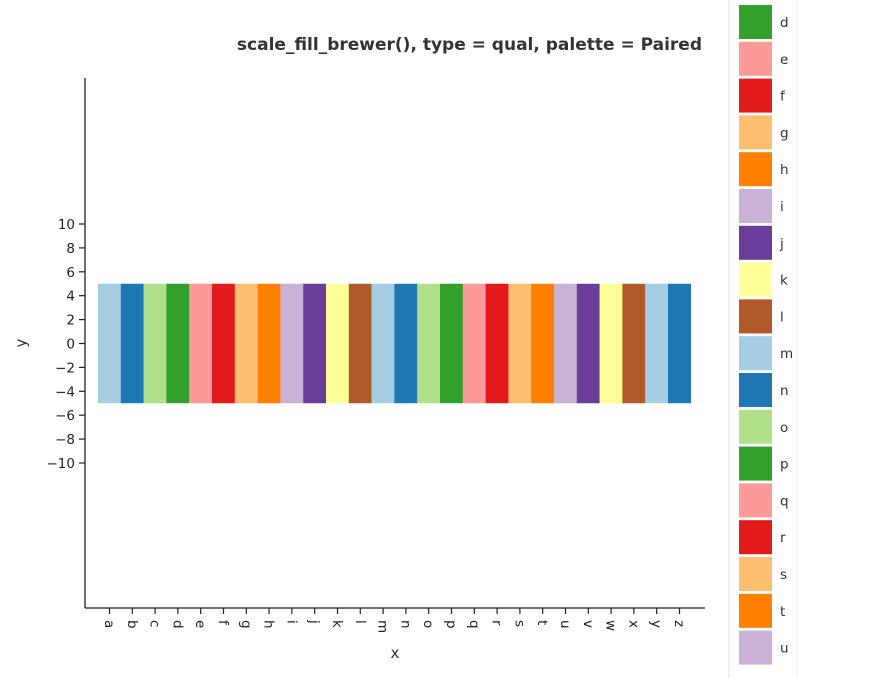  I want to click on legend-label-f: f, so click(783, 97).